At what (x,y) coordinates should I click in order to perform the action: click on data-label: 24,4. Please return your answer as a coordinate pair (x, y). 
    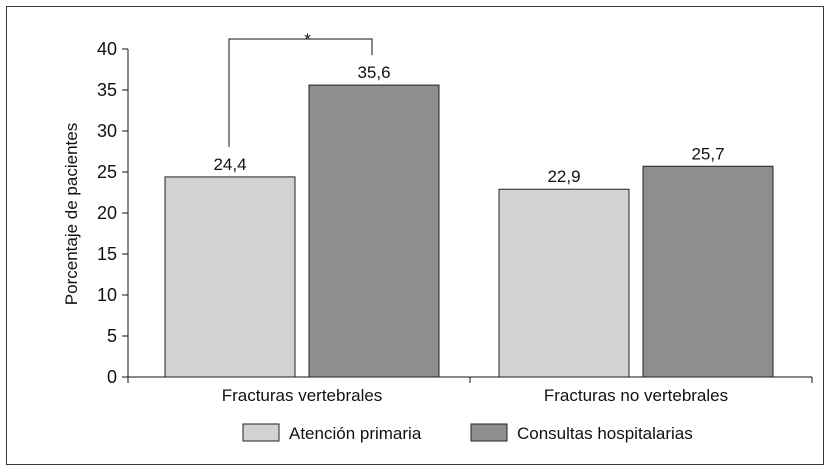
    Looking at the image, I should click on (229, 164).